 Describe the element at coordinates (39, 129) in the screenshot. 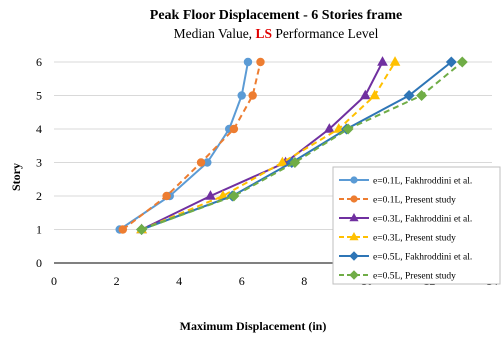

I see `y-tick-label: 4` at that location.